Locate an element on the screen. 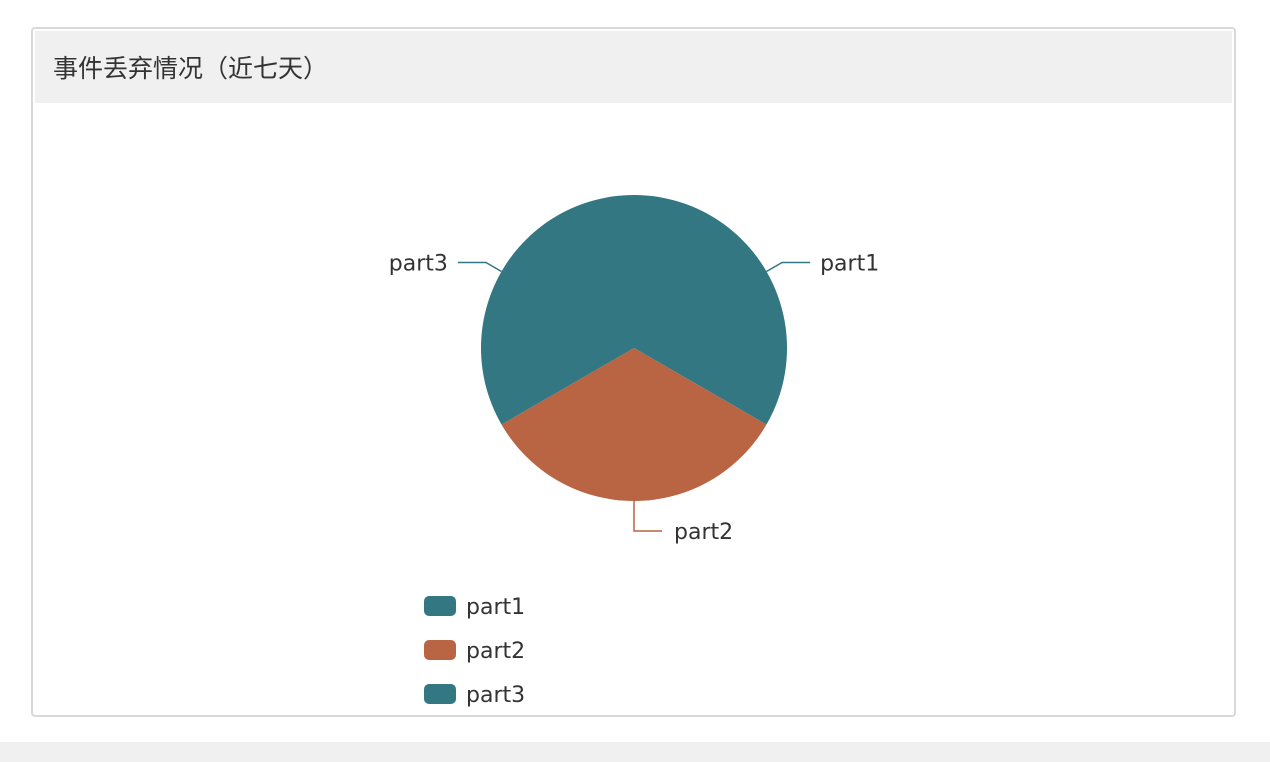 The image size is (1270, 762). legend-item-part3: part3 is located at coordinates (474, 695).